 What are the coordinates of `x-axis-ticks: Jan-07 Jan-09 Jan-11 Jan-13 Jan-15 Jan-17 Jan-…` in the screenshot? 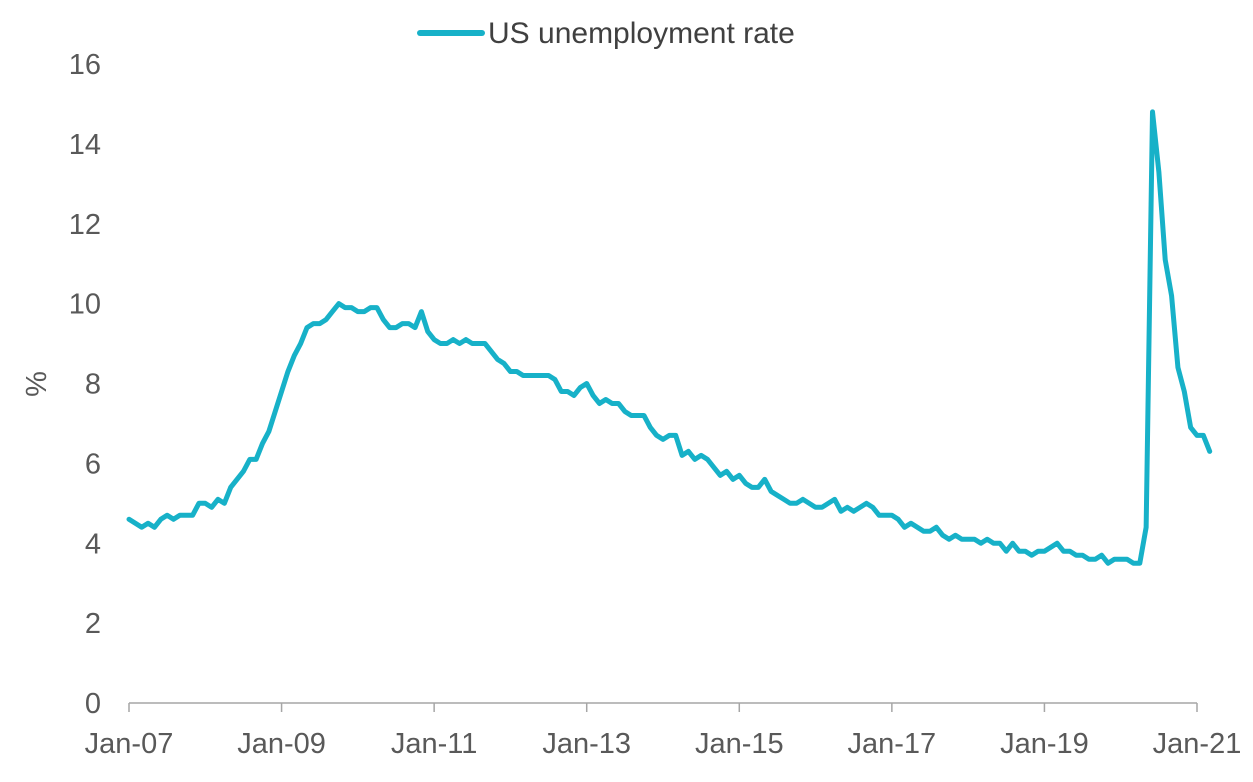 It's located at (663, 731).